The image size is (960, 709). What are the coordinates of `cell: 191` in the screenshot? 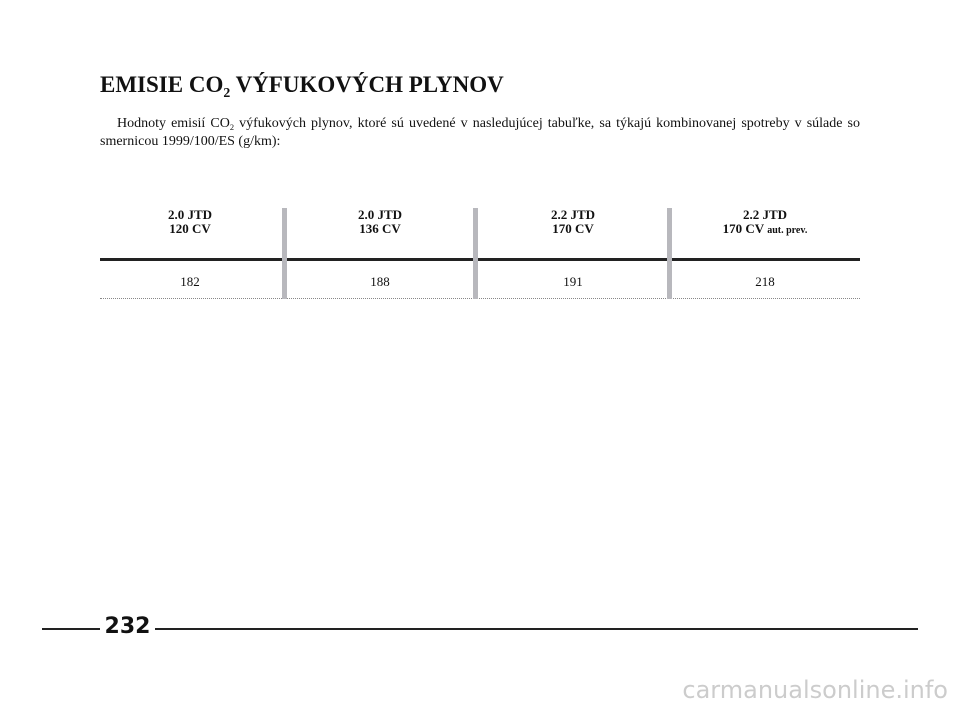 It's located at (573, 281).